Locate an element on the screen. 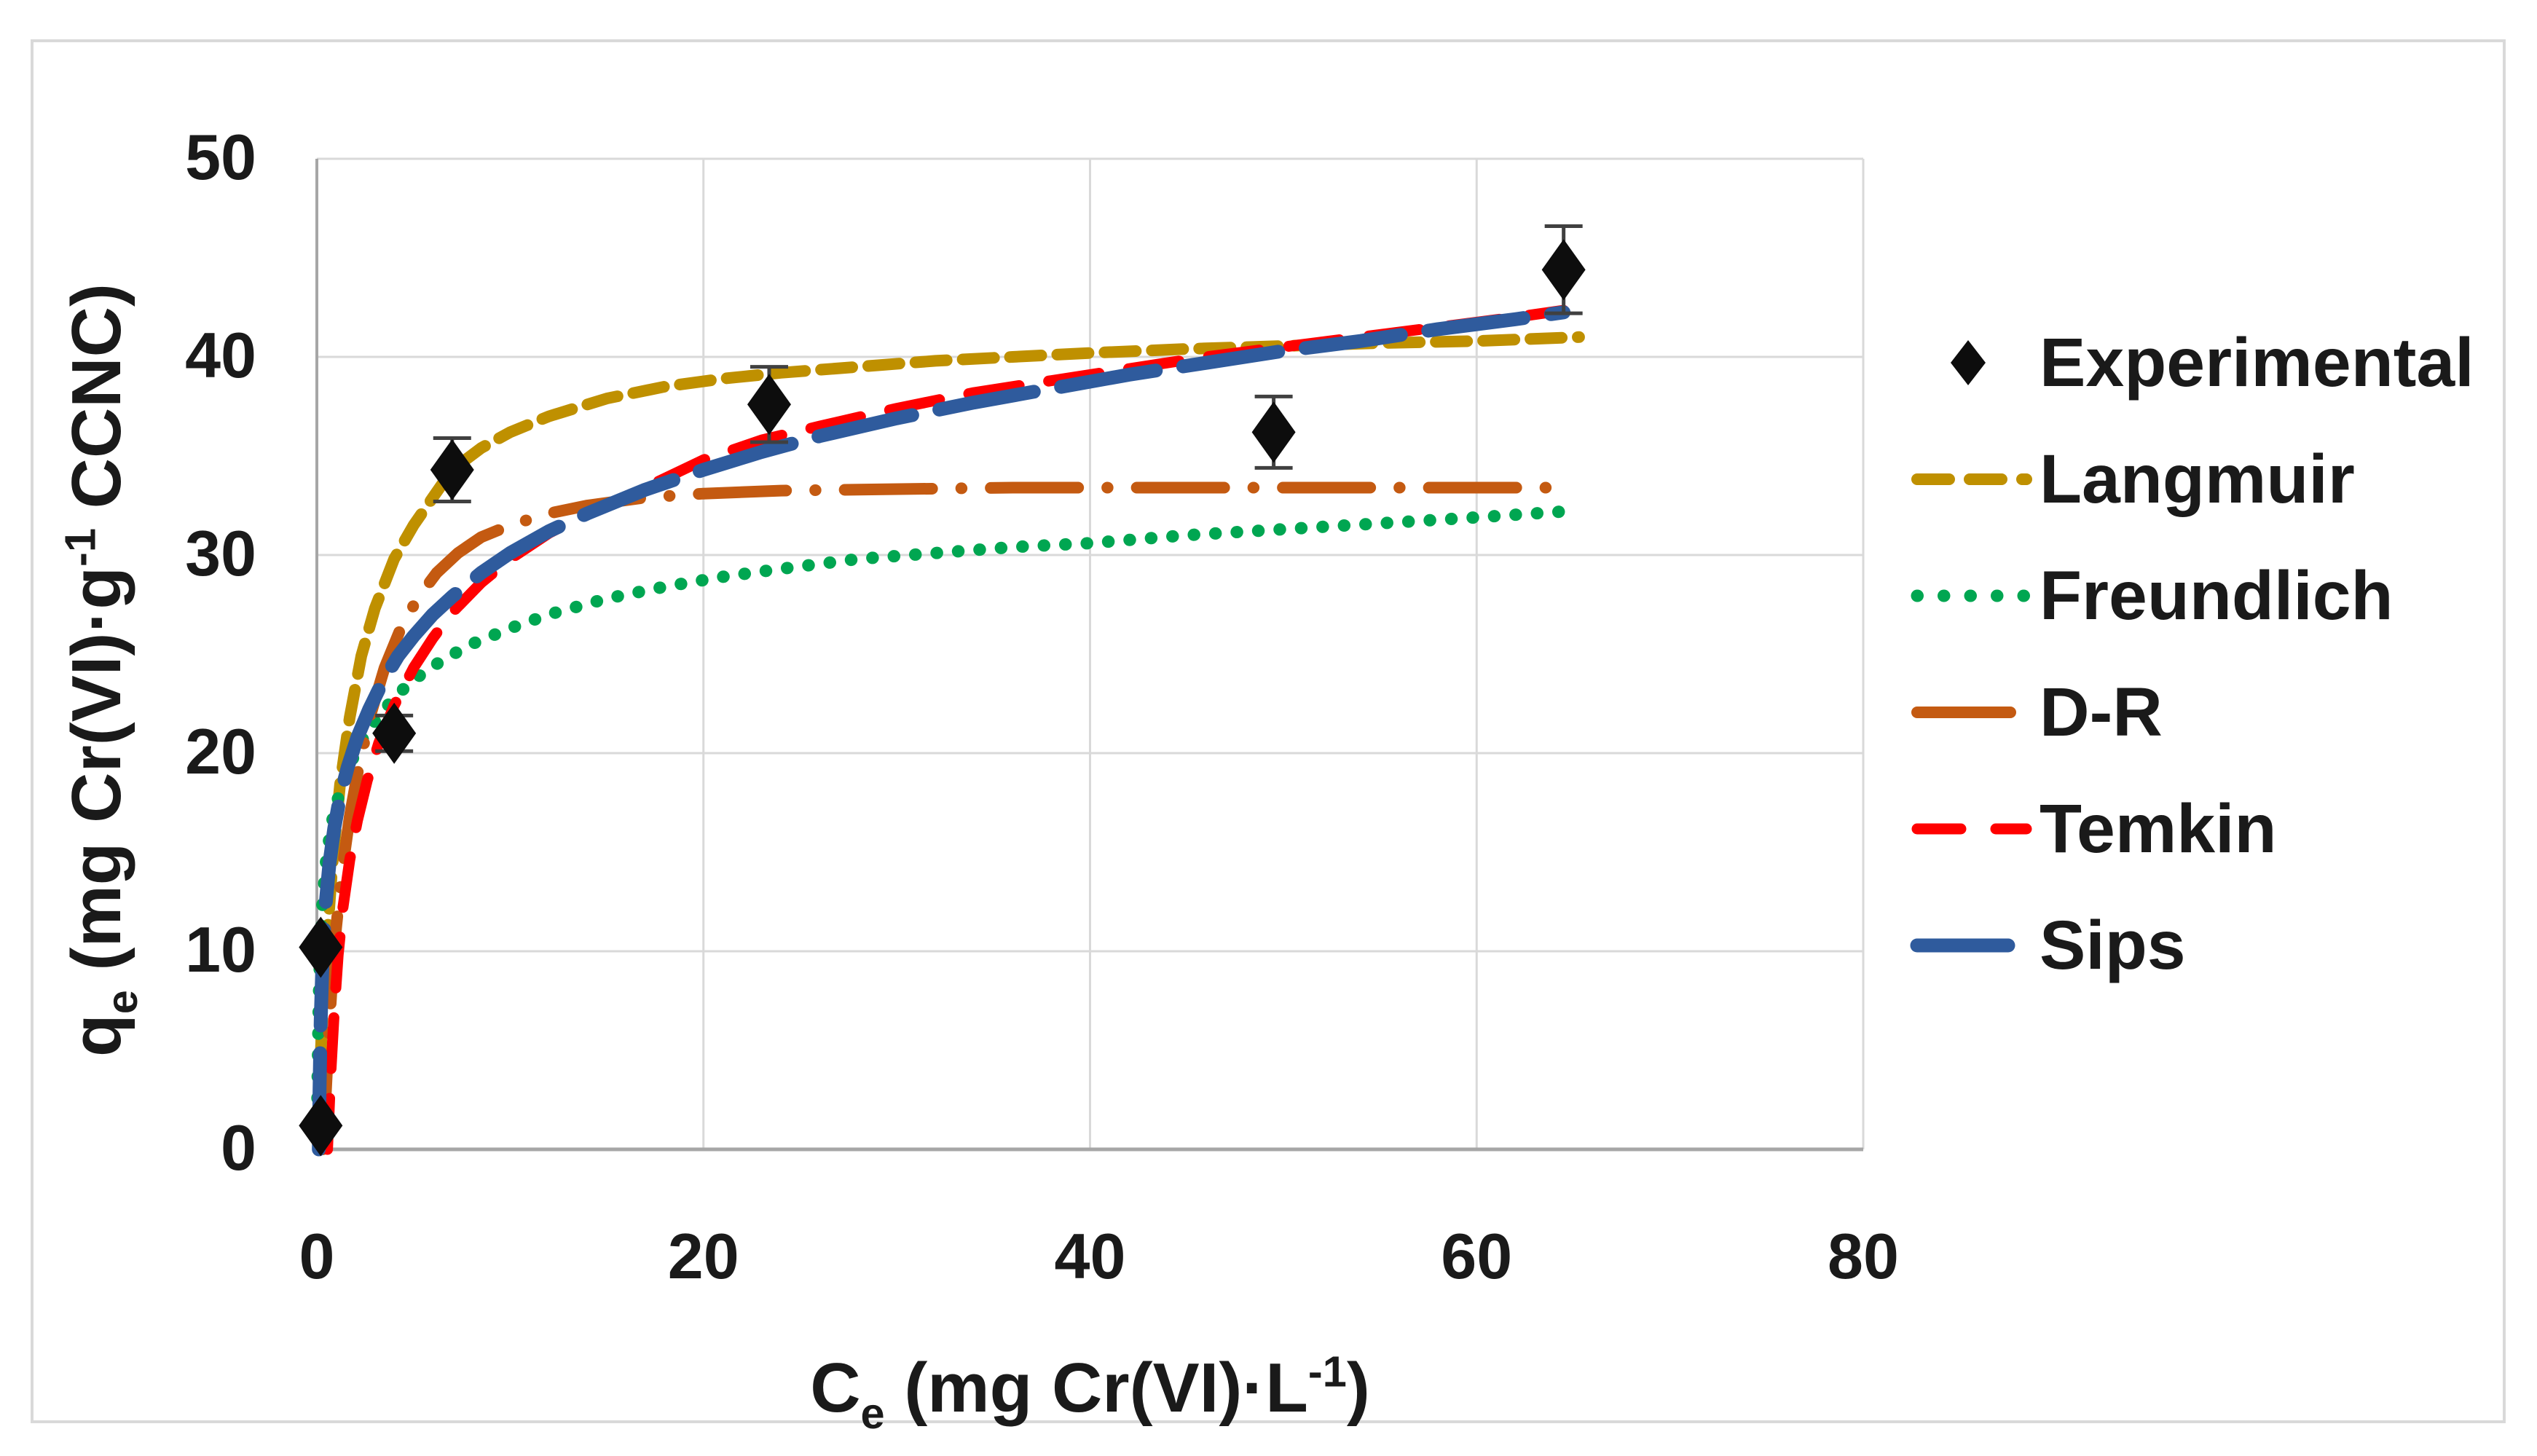 This screenshot has height=1456, width=2537. x-tick-label: 20 is located at coordinates (703, 1256).